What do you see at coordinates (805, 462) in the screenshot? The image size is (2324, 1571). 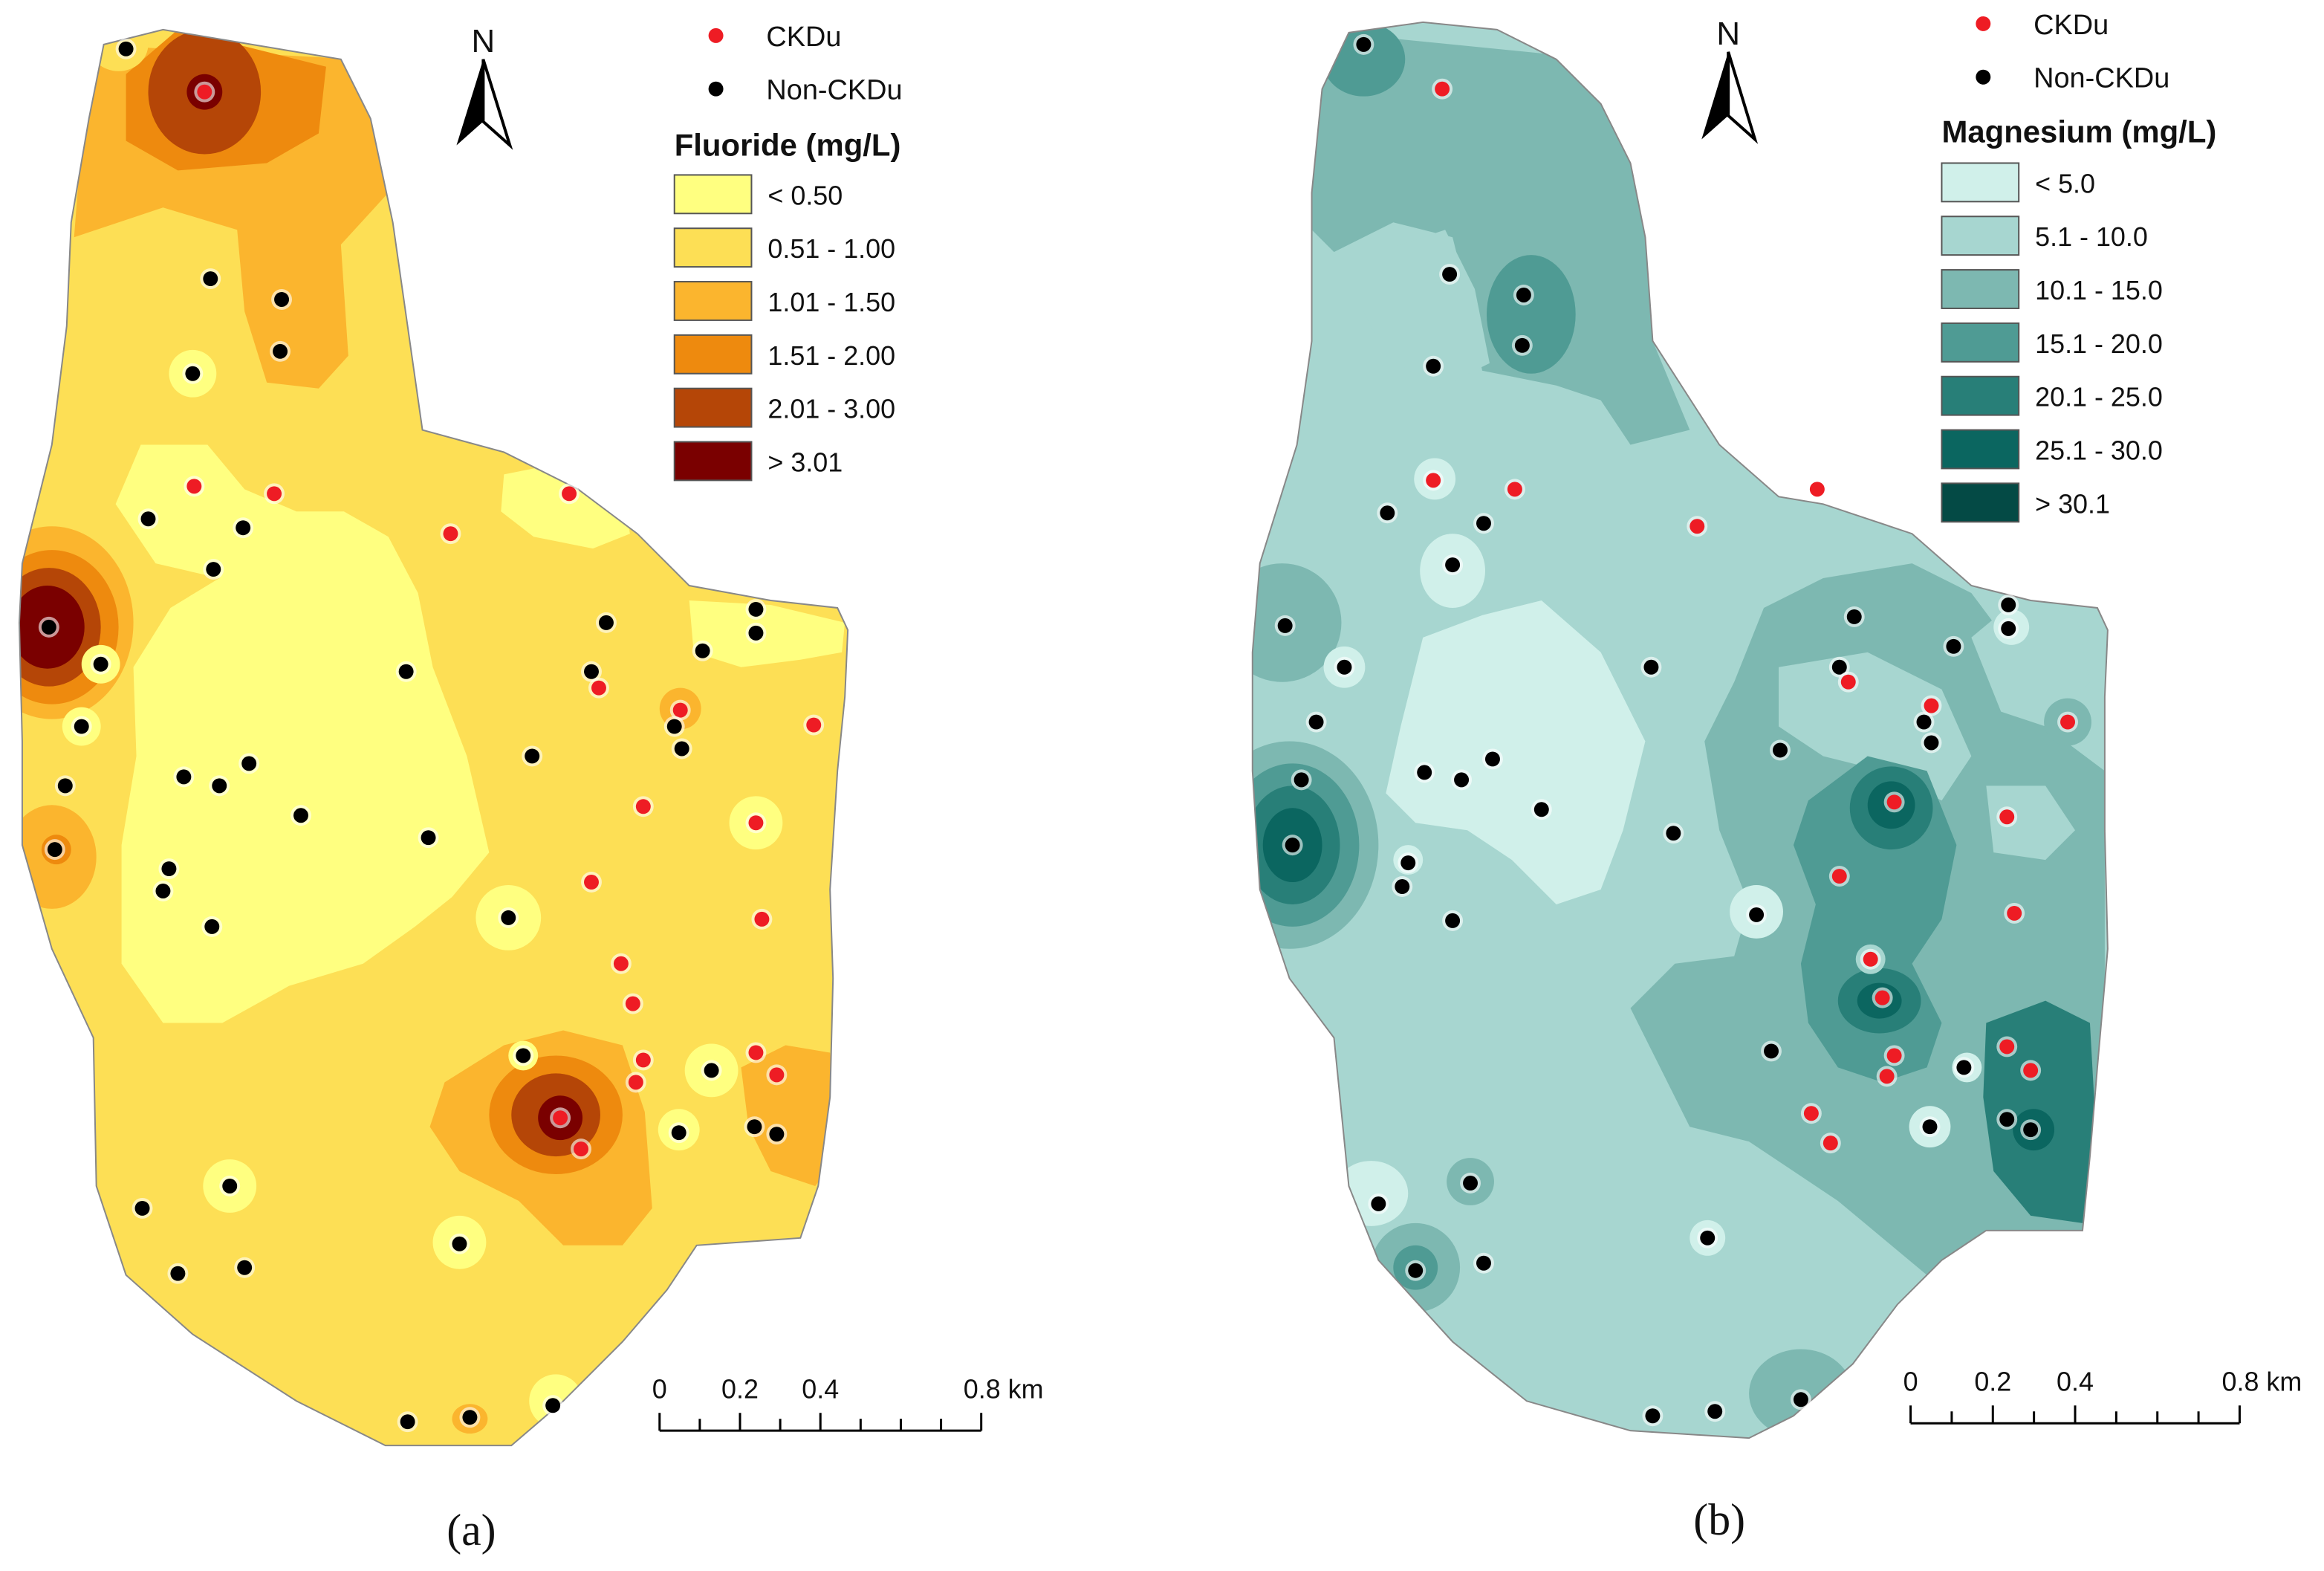 I see `legend-class-label: > 3.01` at bounding box center [805, 462].